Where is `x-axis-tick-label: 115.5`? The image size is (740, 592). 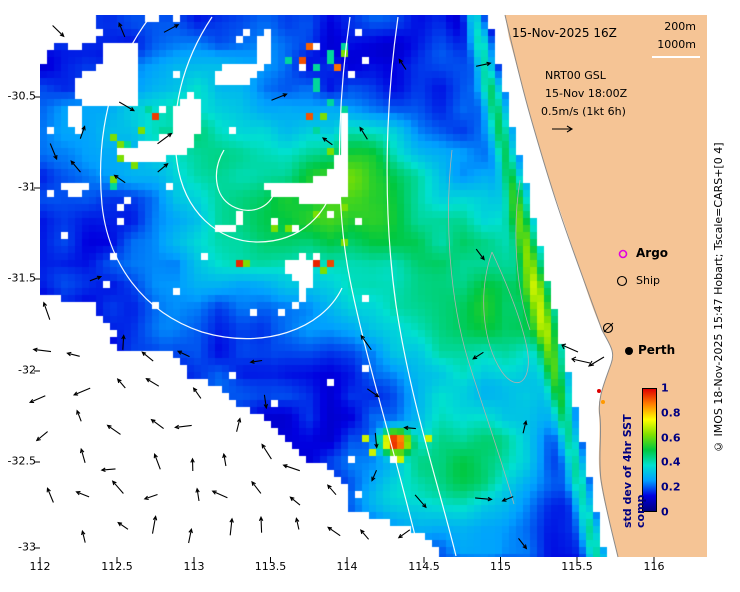 x-axis-tick-label: 115.5 is located at coordinates (577, 566).